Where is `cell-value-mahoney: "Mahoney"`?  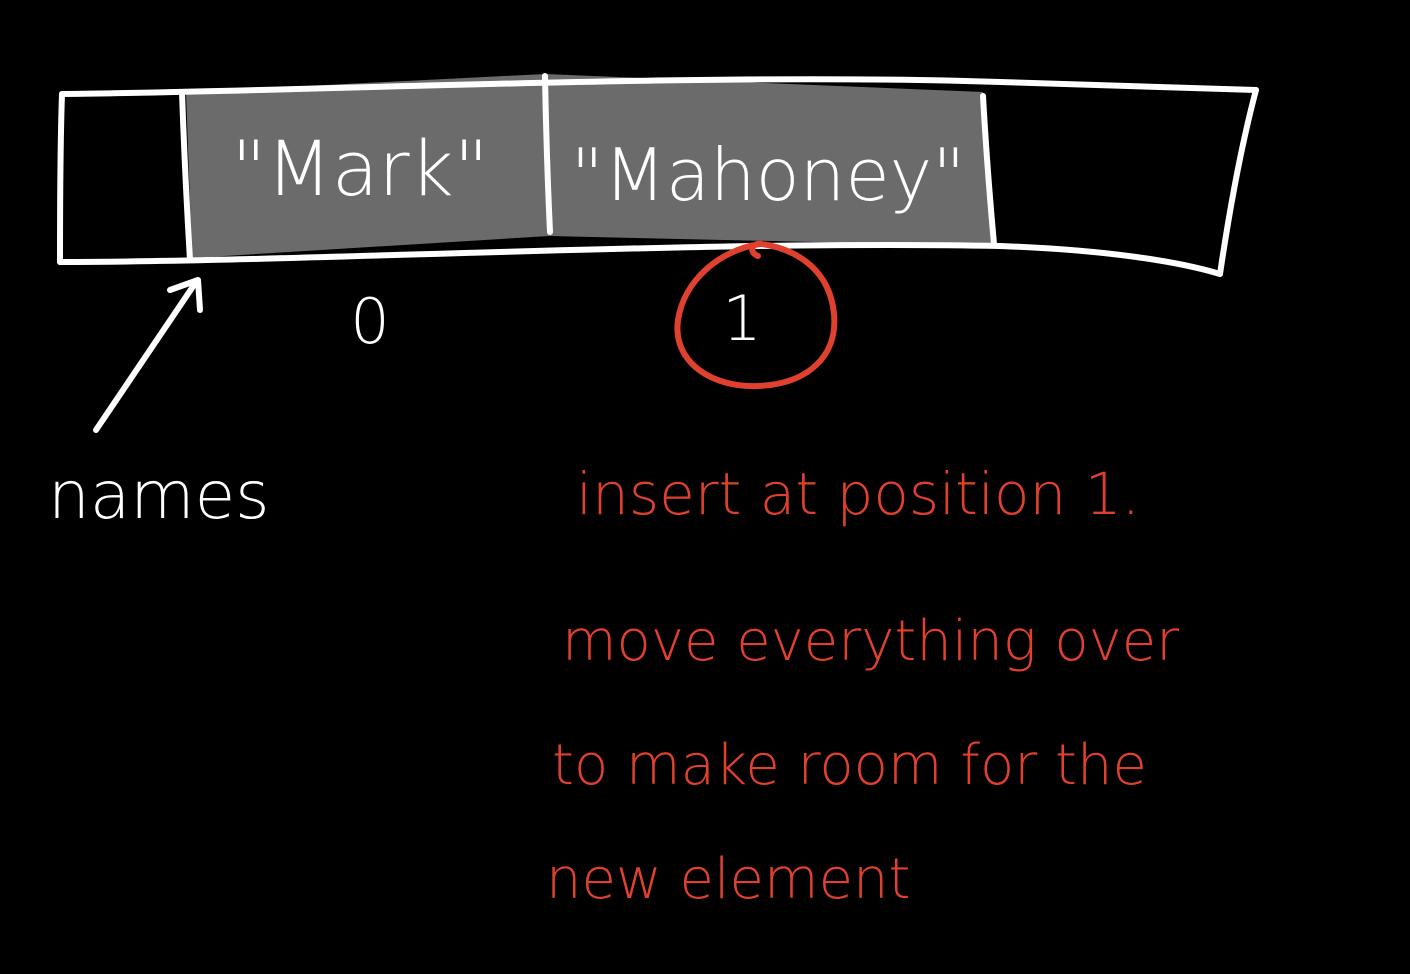
cell-value-mahoney: "Mahoney" is located at coordinates (768, 175).